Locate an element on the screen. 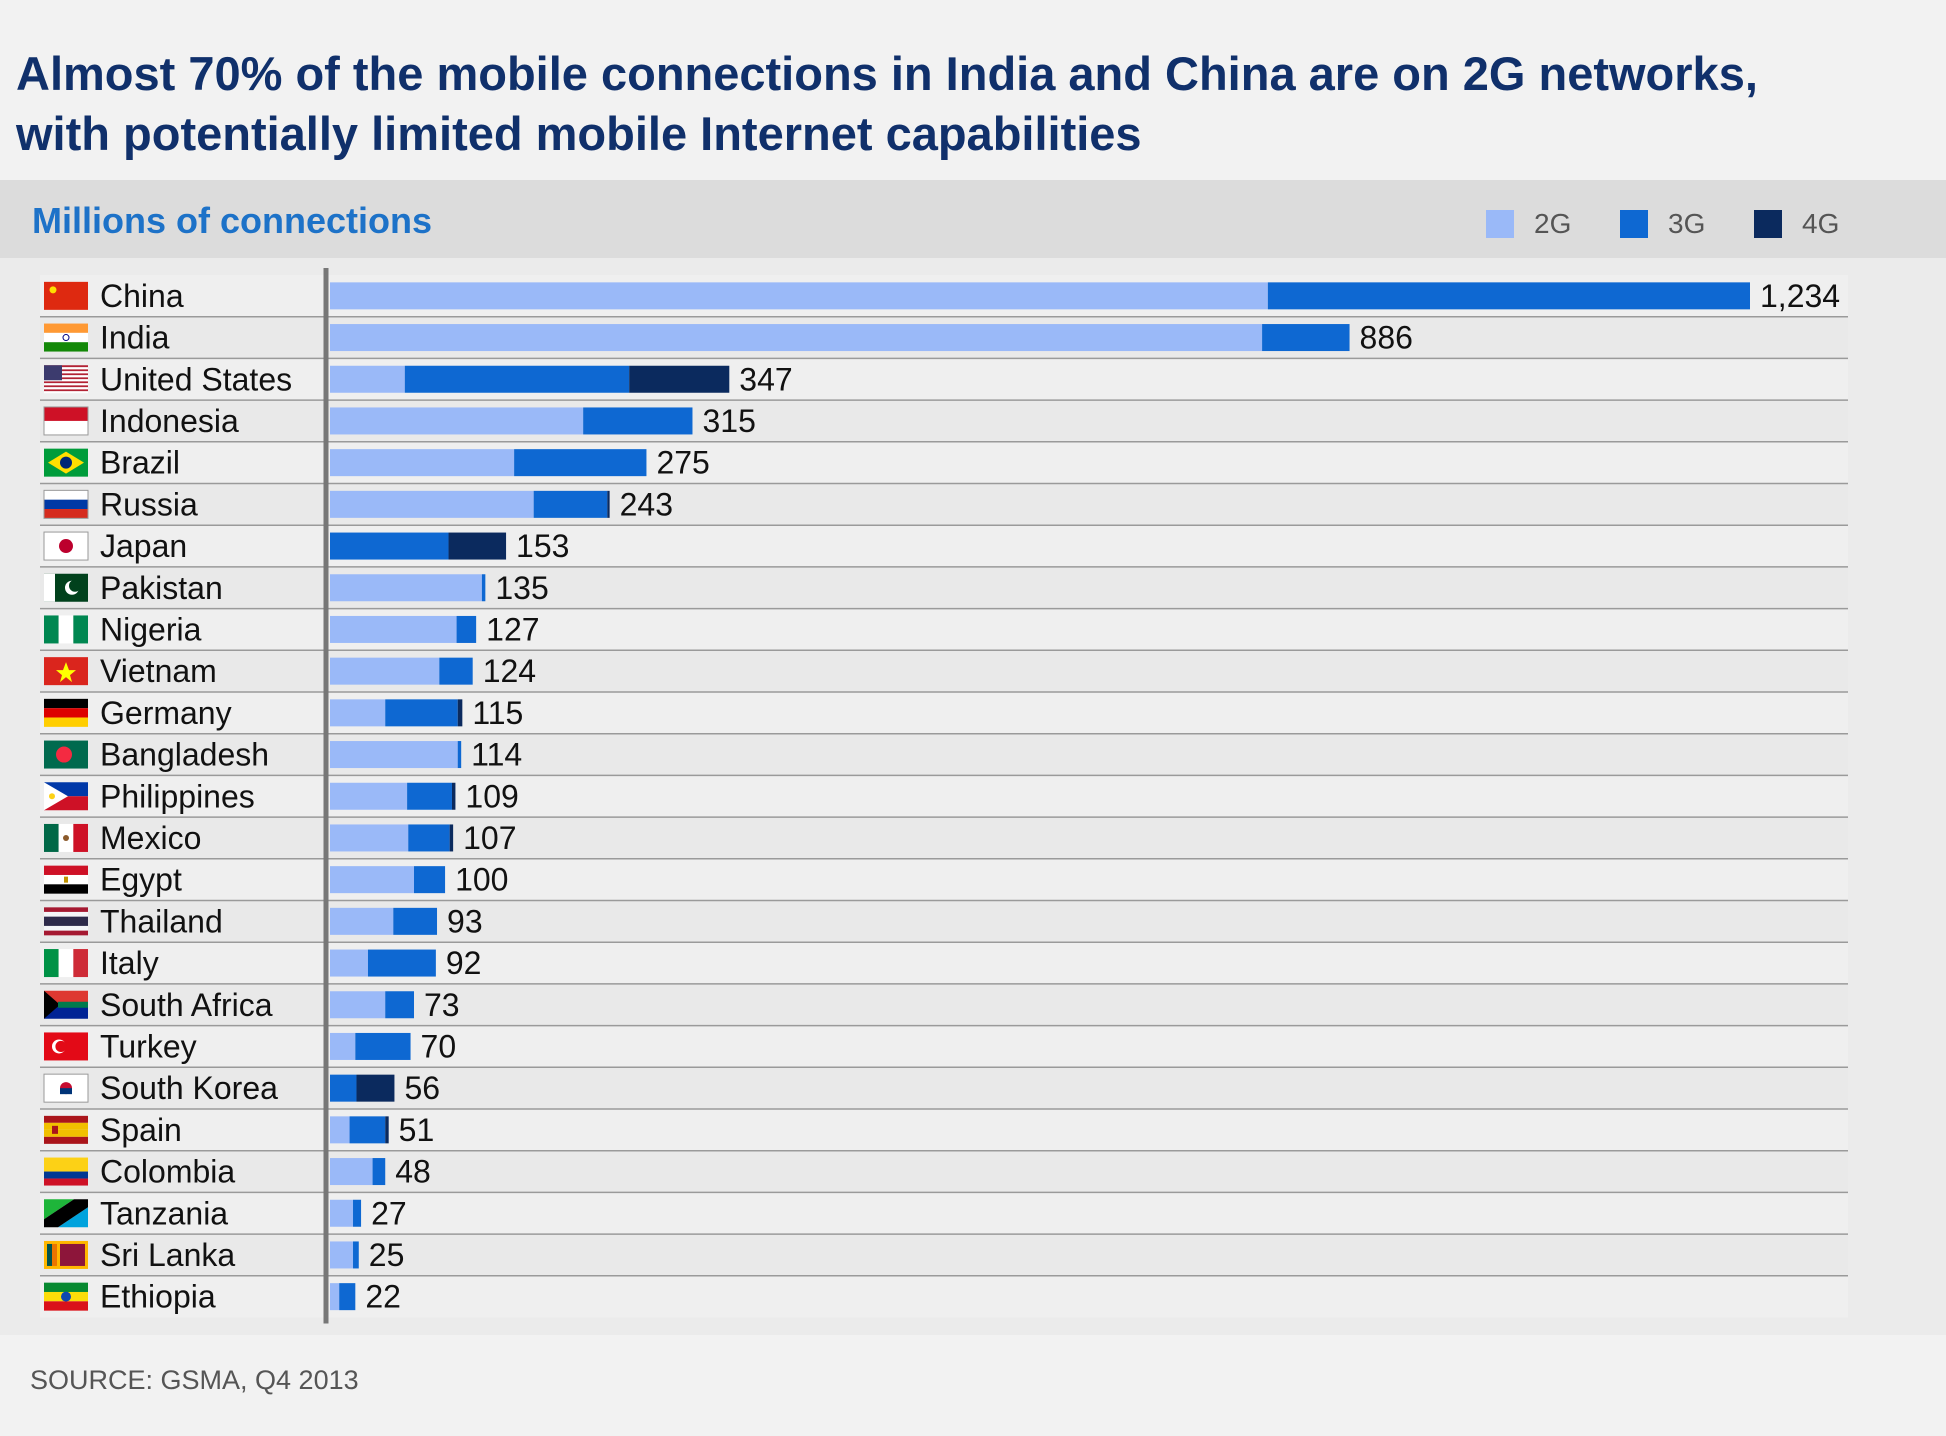 This screenshot has width=1946, height=1436. flag-tanzania-icon is located at coordinates (66, 1213).